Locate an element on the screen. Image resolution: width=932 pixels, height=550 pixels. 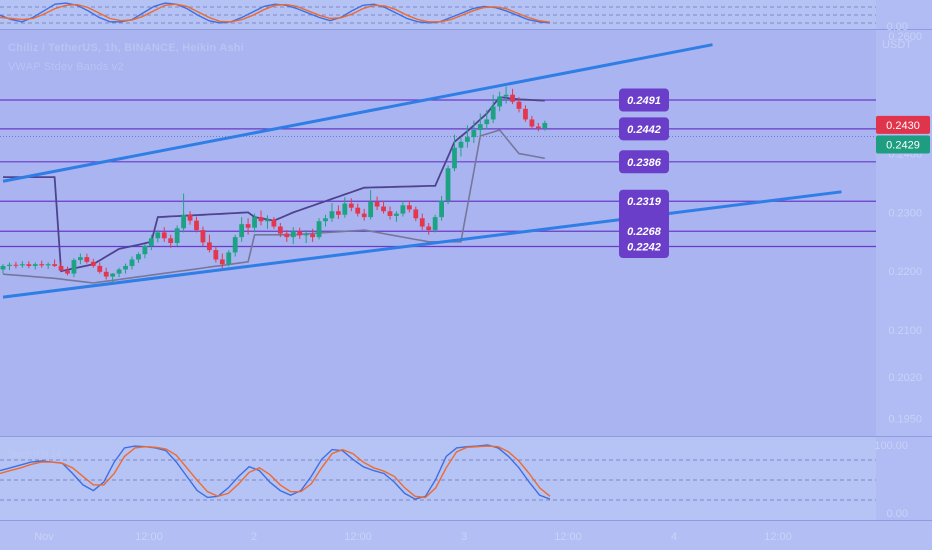
time-axis-panel is located at coordinates (466, 535).